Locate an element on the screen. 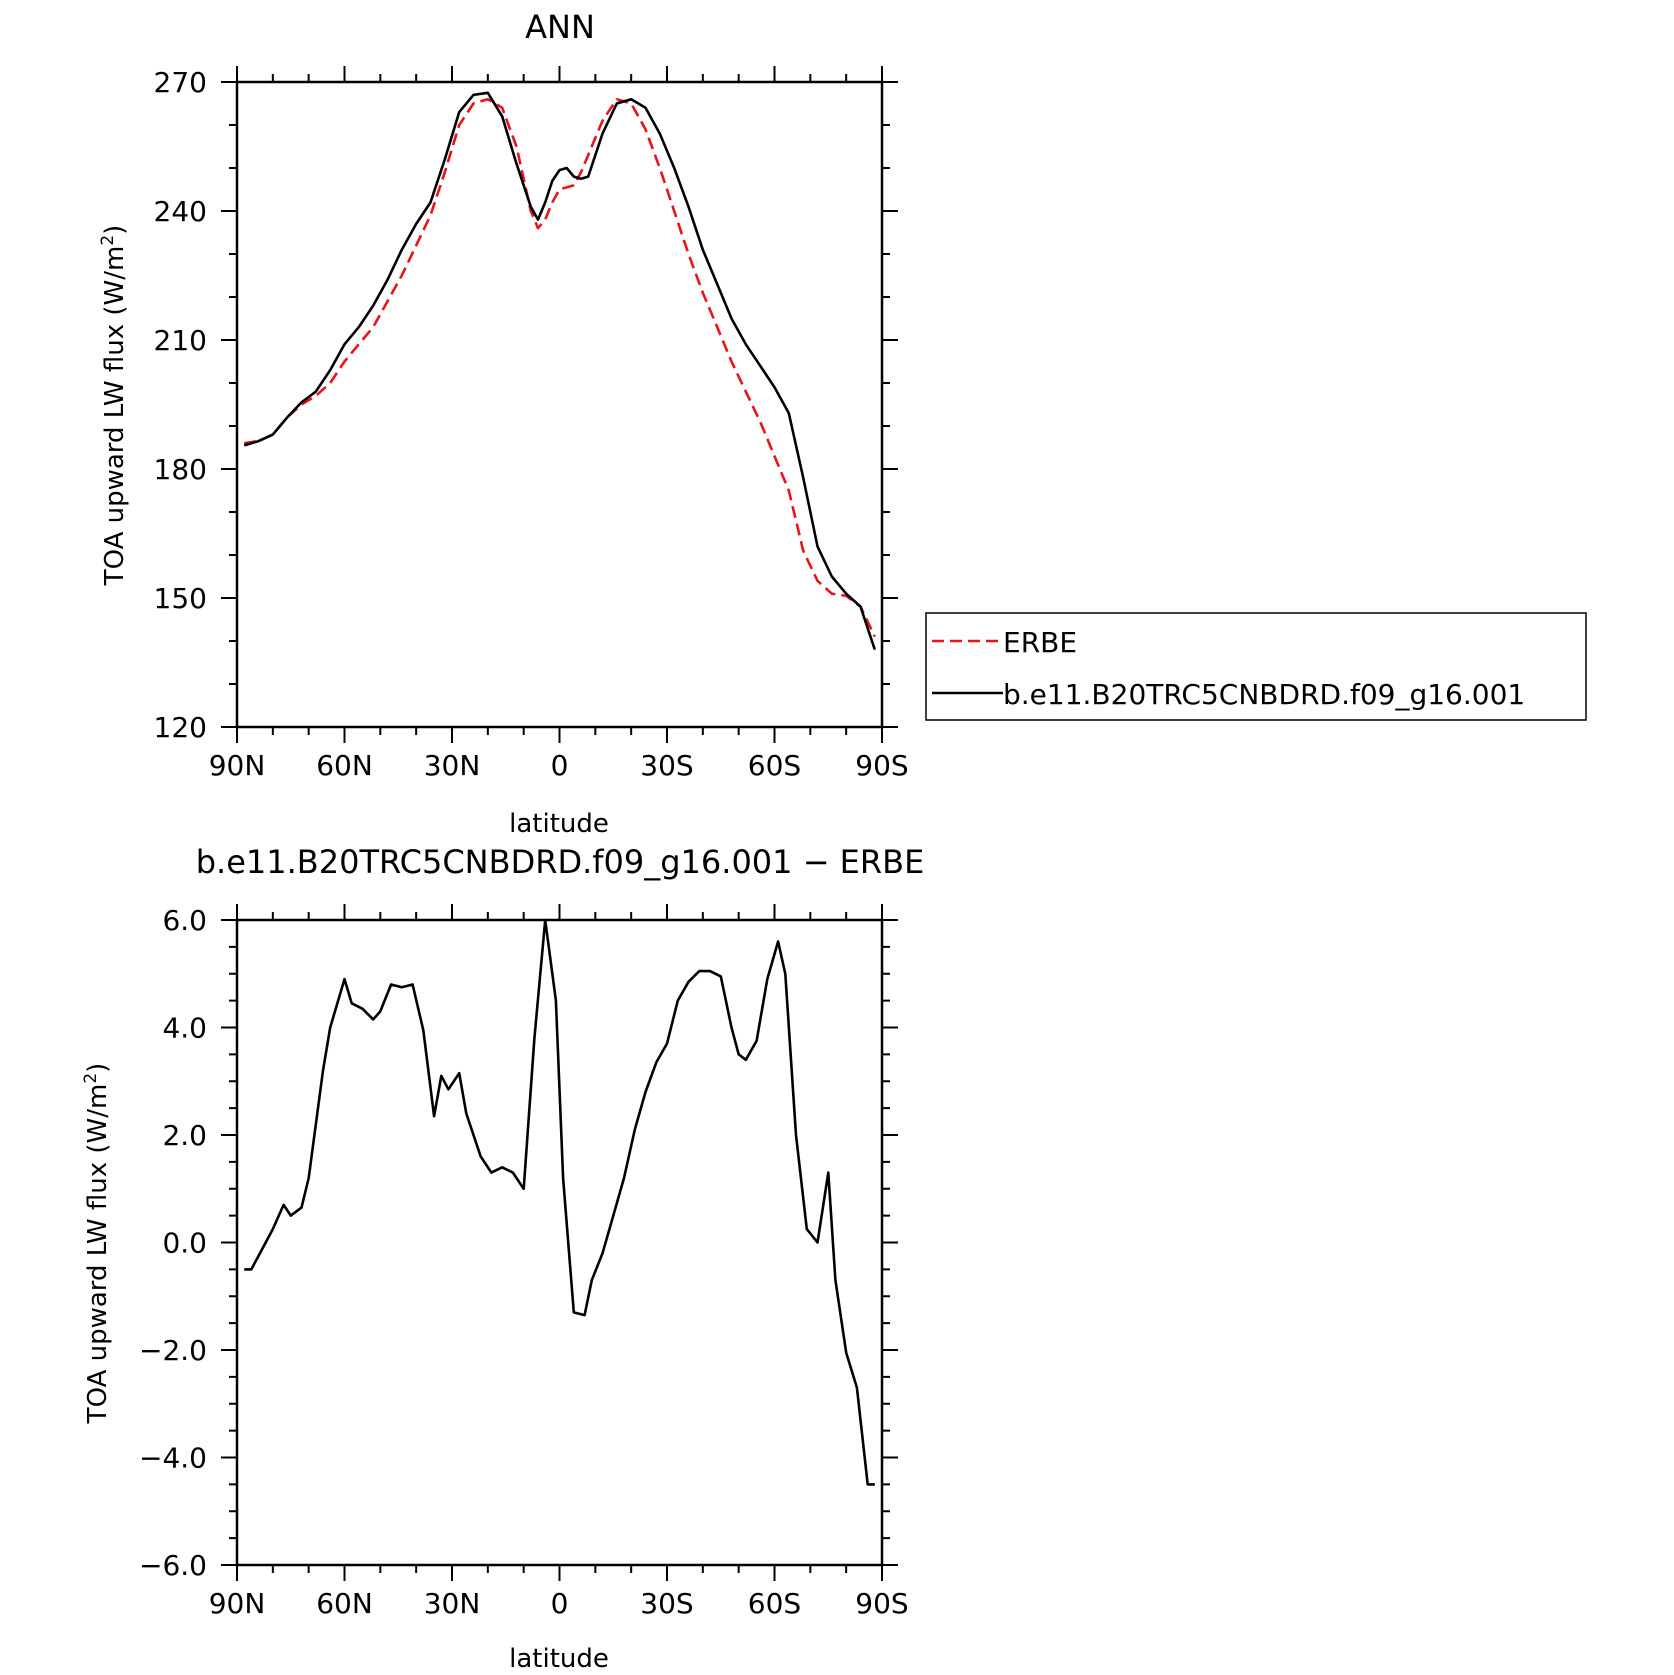 The image size is (1674, 1675). top-series is located at coordinates (560, 371).